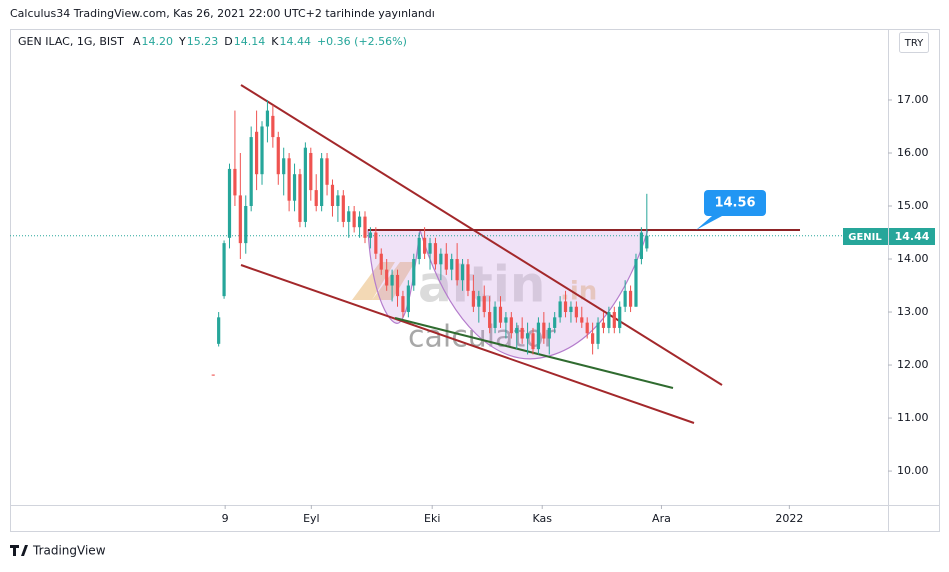  I want to click on callout-label: 14.56, so click(734, 203).